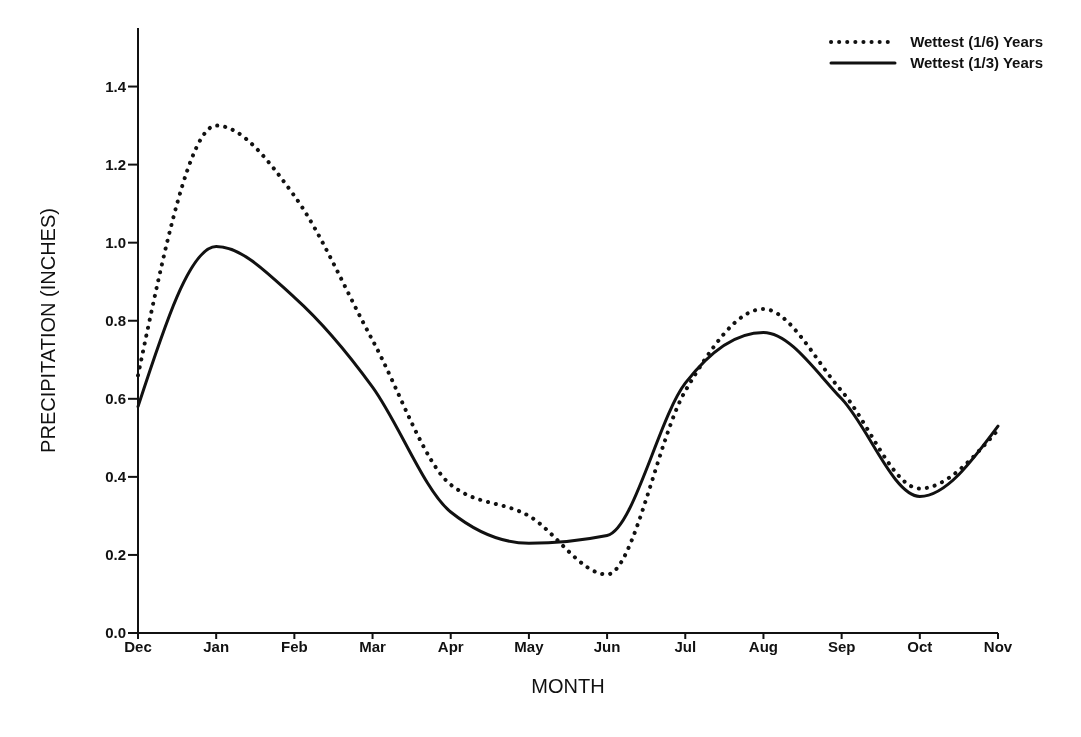 The width and height of the screenshot is (1081, 737). I want to click on x-tick-label: Jan, so click(216, 646).